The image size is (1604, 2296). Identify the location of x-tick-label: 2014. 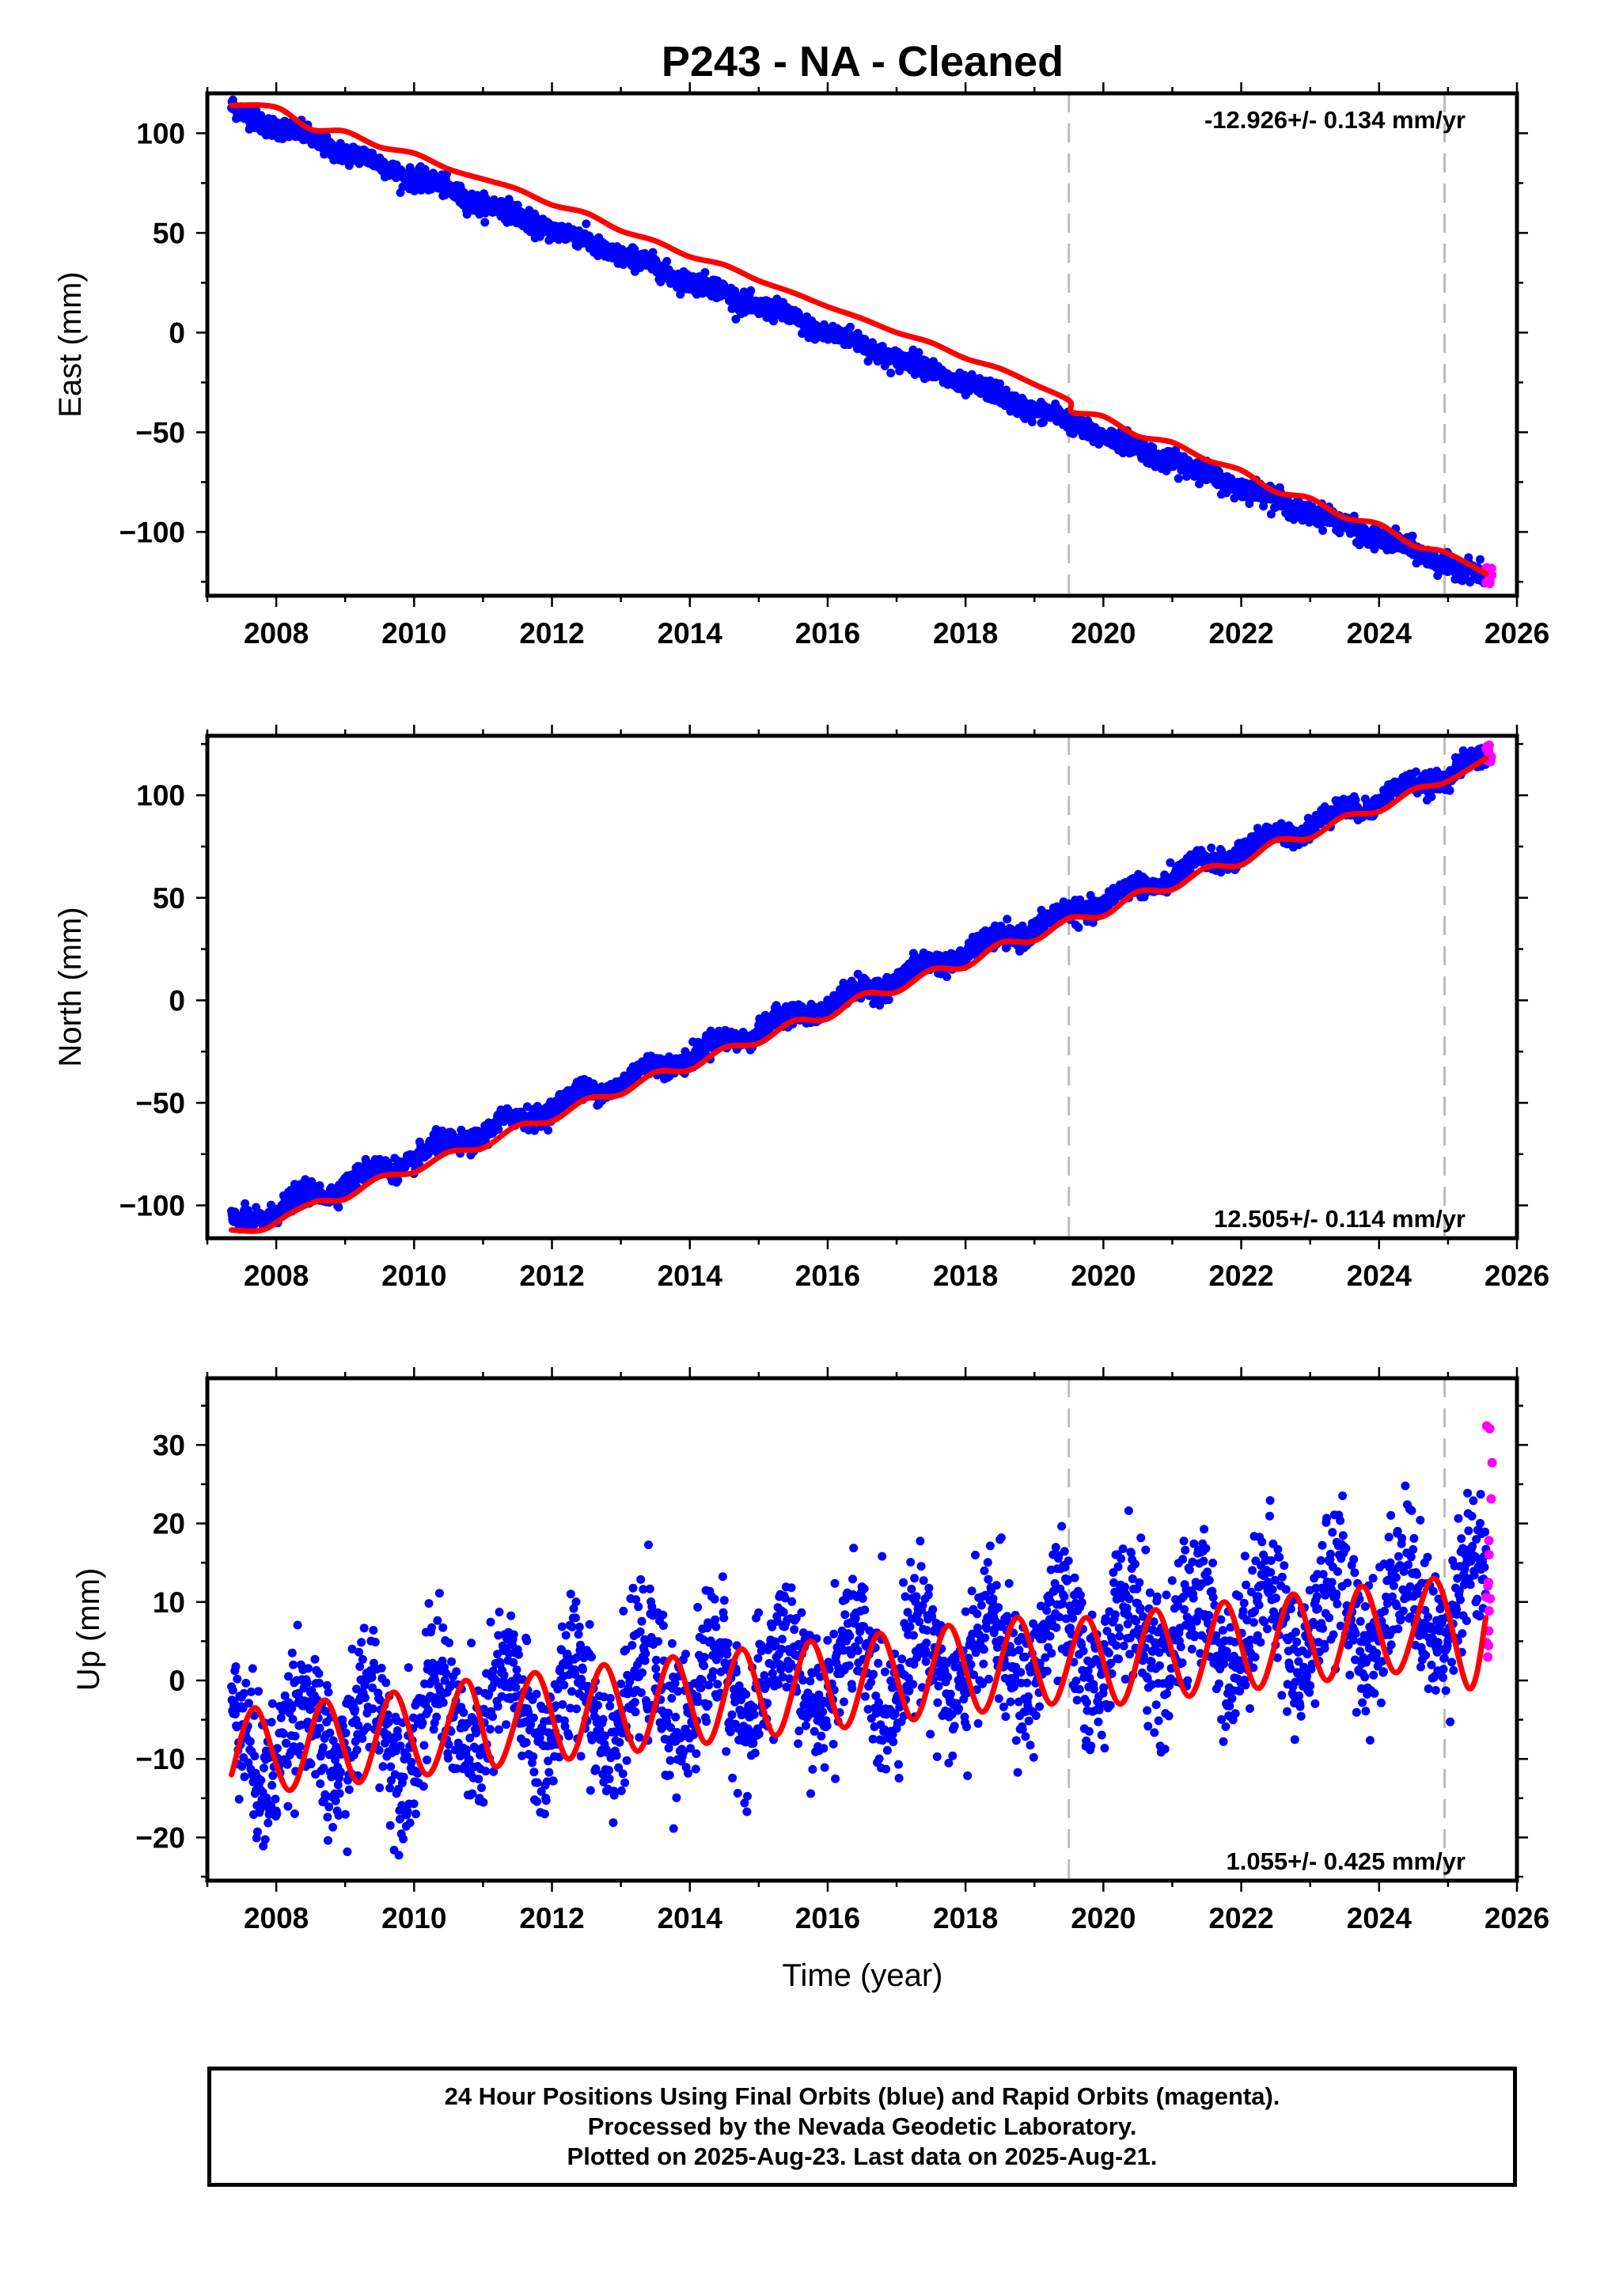
(690, 633).